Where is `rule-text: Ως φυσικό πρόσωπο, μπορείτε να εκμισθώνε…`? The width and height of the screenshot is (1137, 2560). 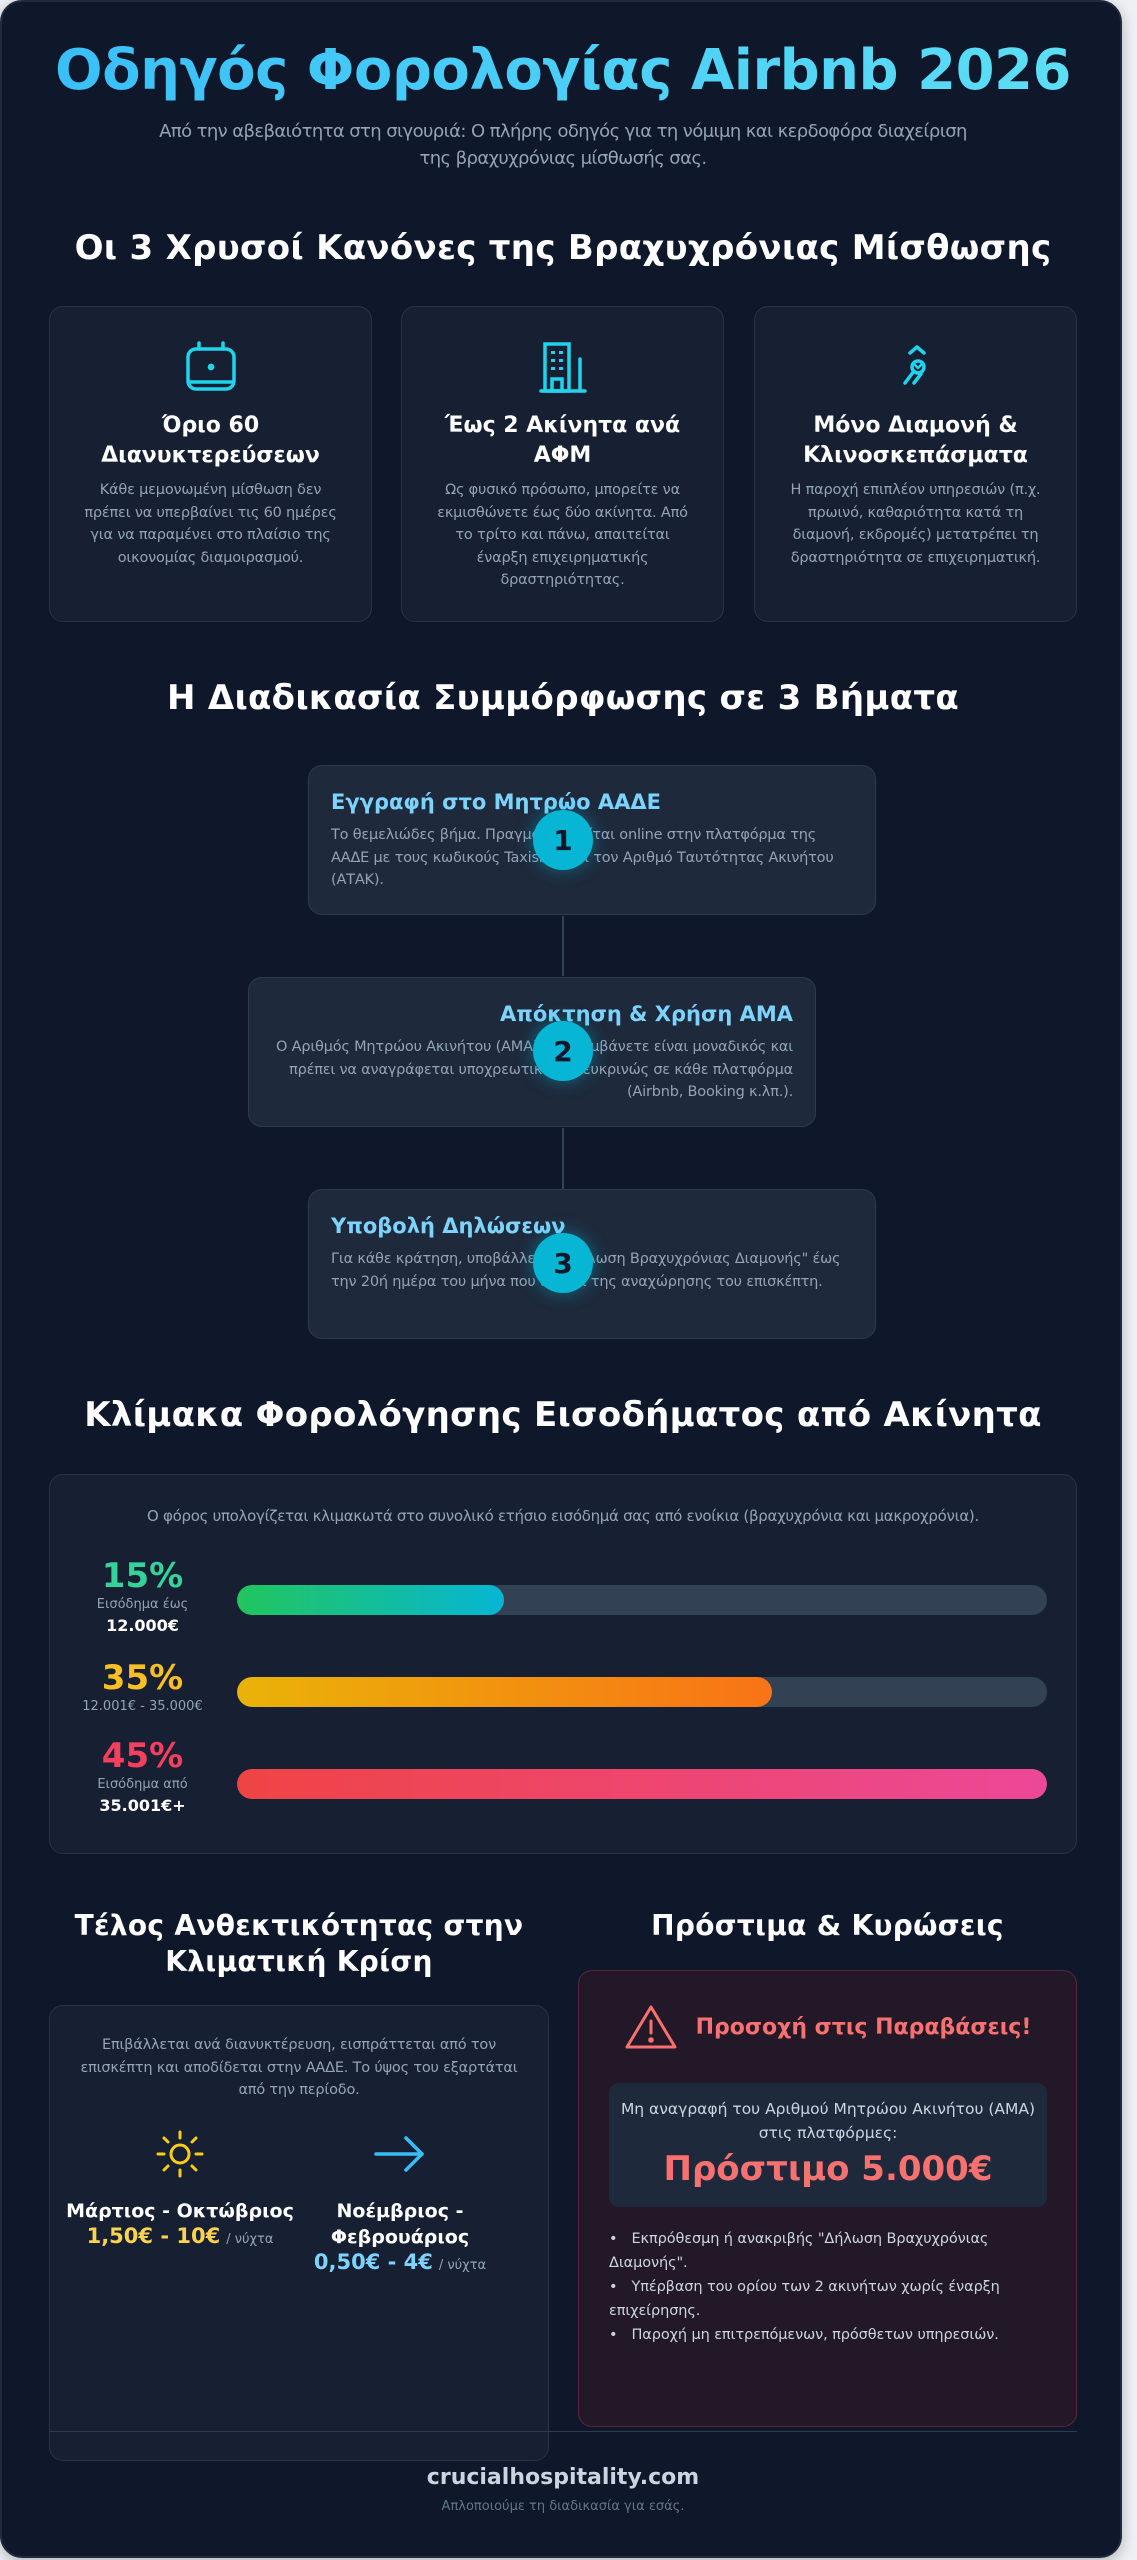
rule-text: Ως φυσικό πρόσωπο, μπορείτε να εκμισθώνε… is located at coordinates (562, 535).